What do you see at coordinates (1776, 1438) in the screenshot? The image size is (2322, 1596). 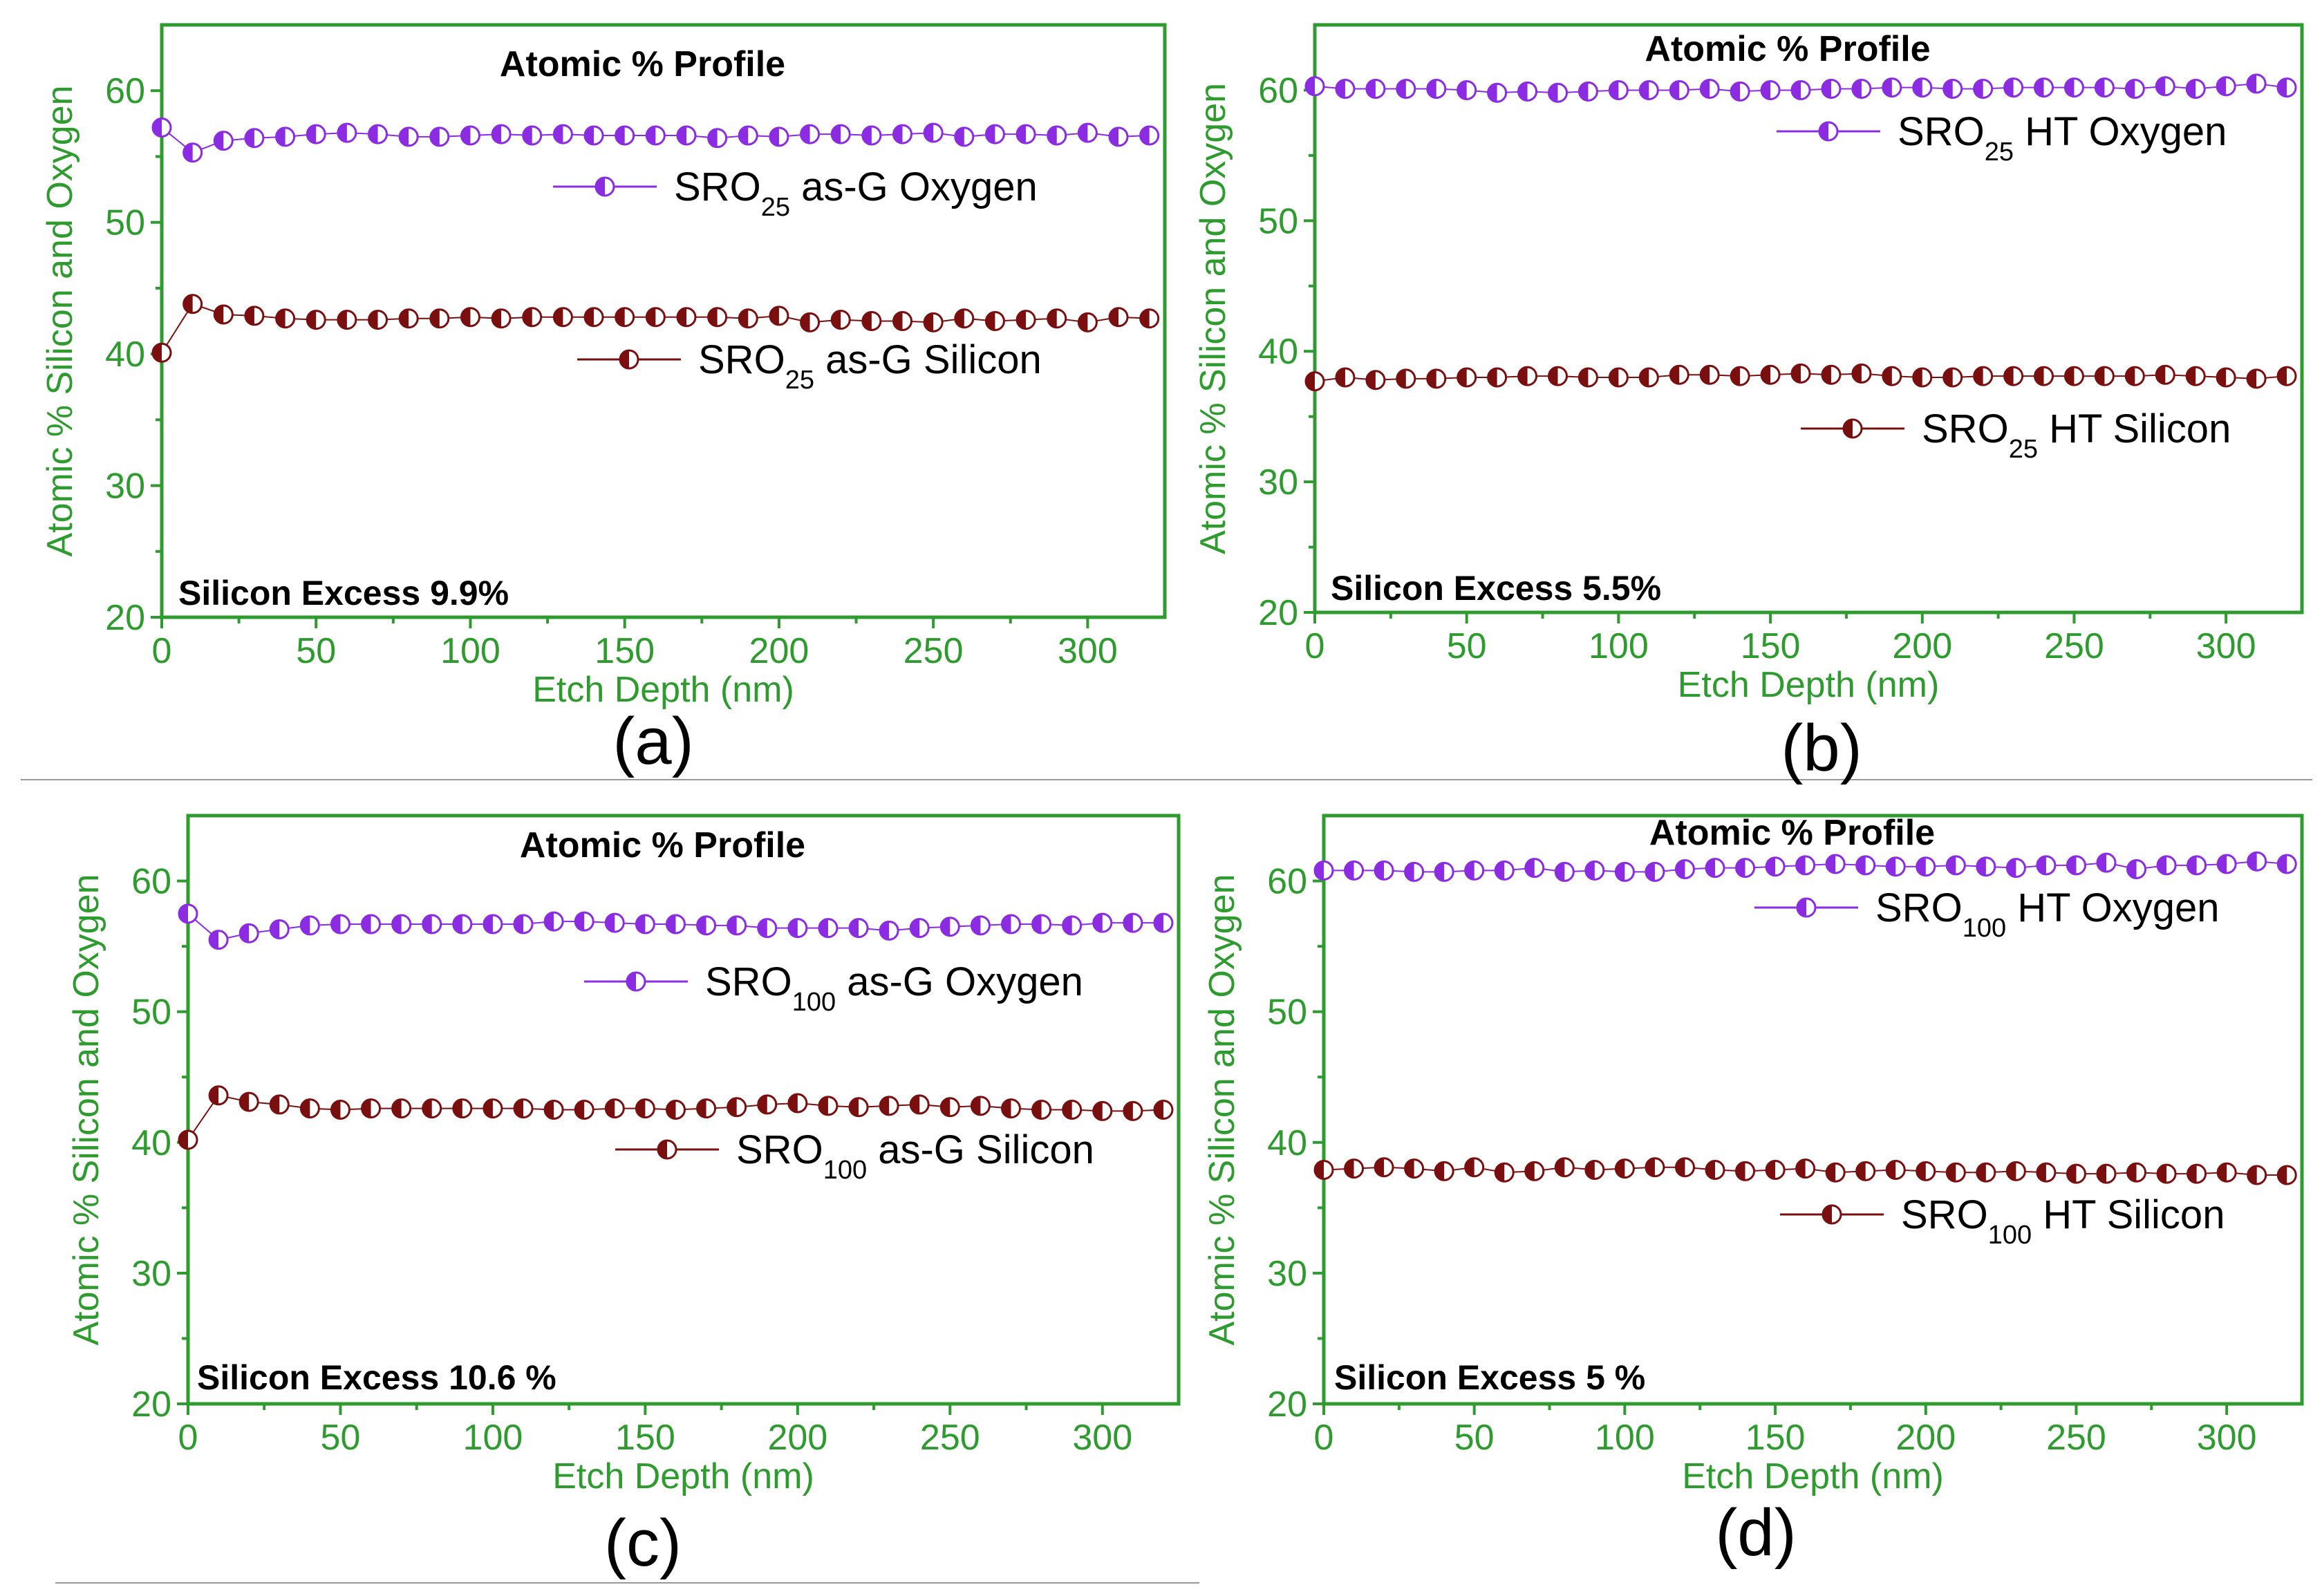 I see `x-tick-label: 150` at bounding box center [1776, 1438].